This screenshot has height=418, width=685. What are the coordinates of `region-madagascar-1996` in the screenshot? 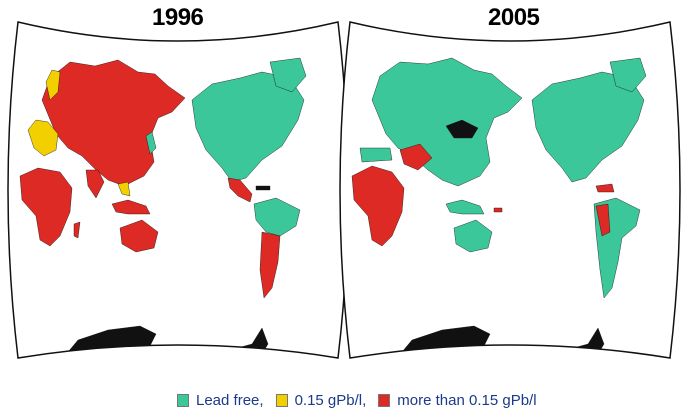 It's located at (77, 230).